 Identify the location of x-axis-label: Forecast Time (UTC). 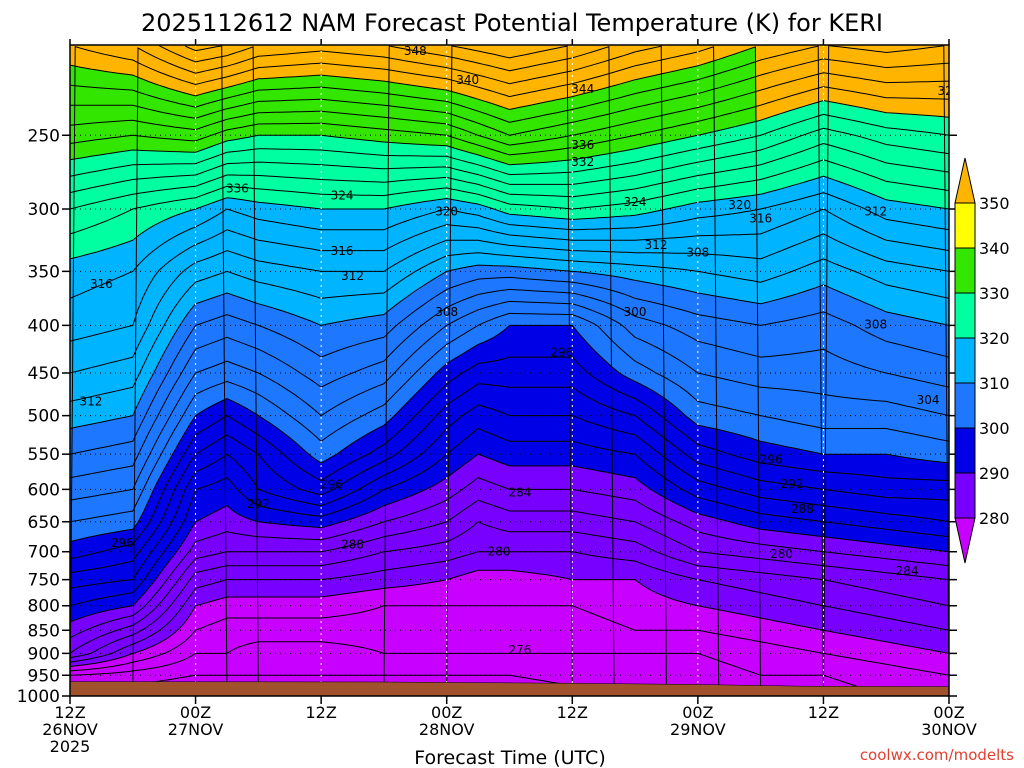
(509, 757).